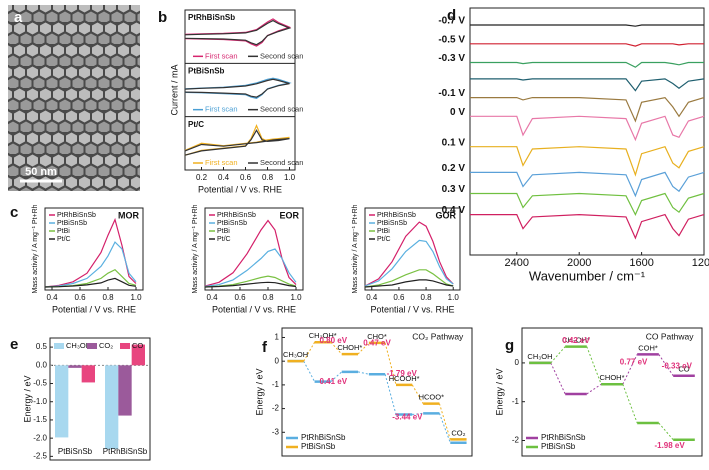 This screenshot has width=709, height=470. Describe the element at coordinates (407, 417) in the screenshot. I see `energy-annotation: -3.44 eV` at that location.